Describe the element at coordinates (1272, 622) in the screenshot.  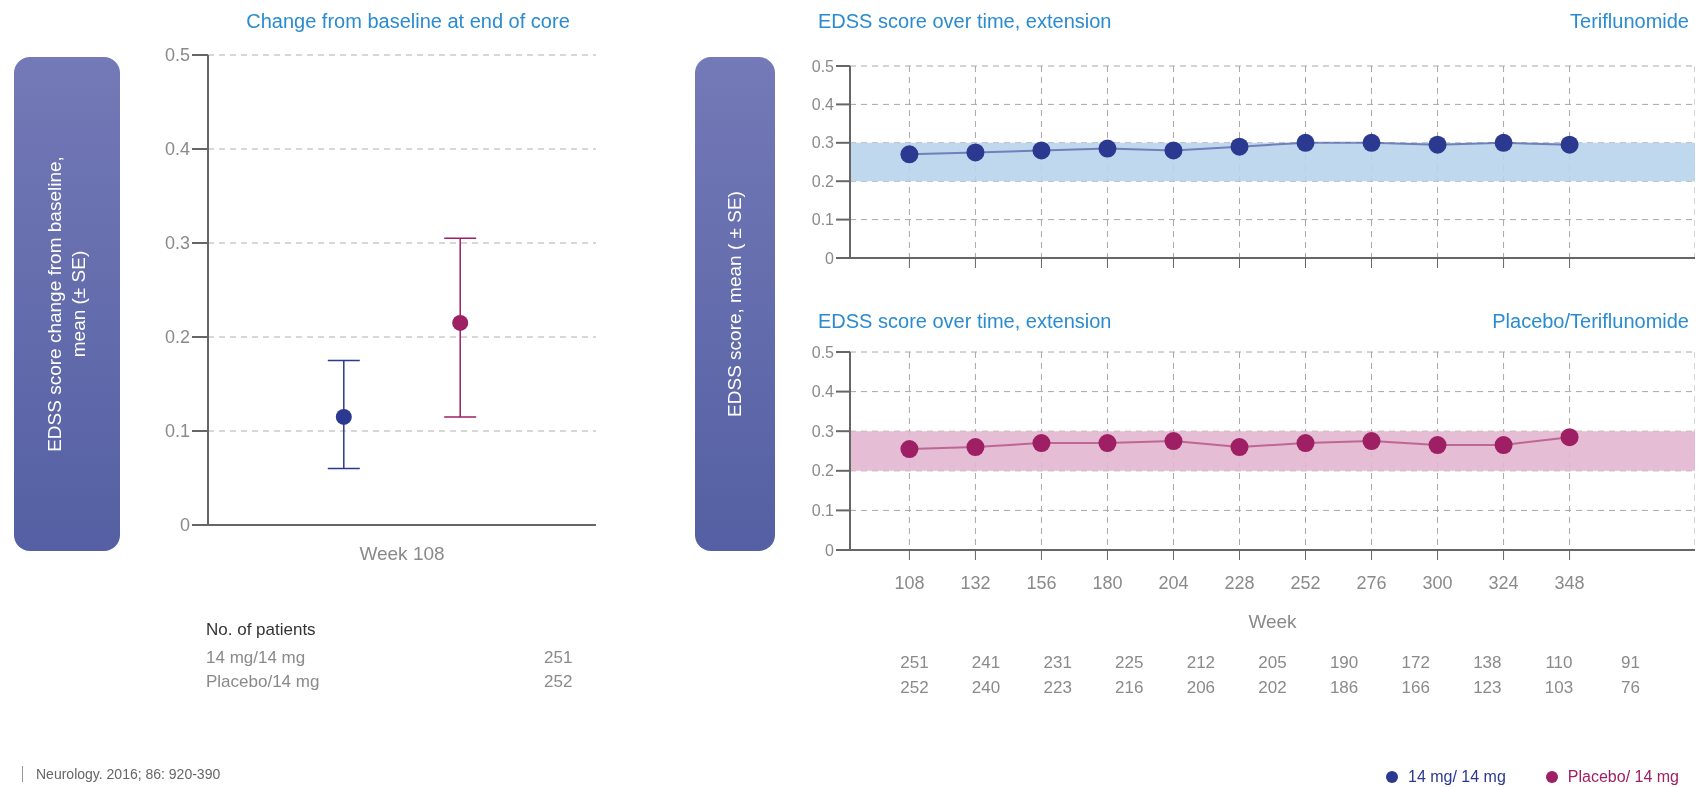
I see `x-axis-title: Week` at that location.